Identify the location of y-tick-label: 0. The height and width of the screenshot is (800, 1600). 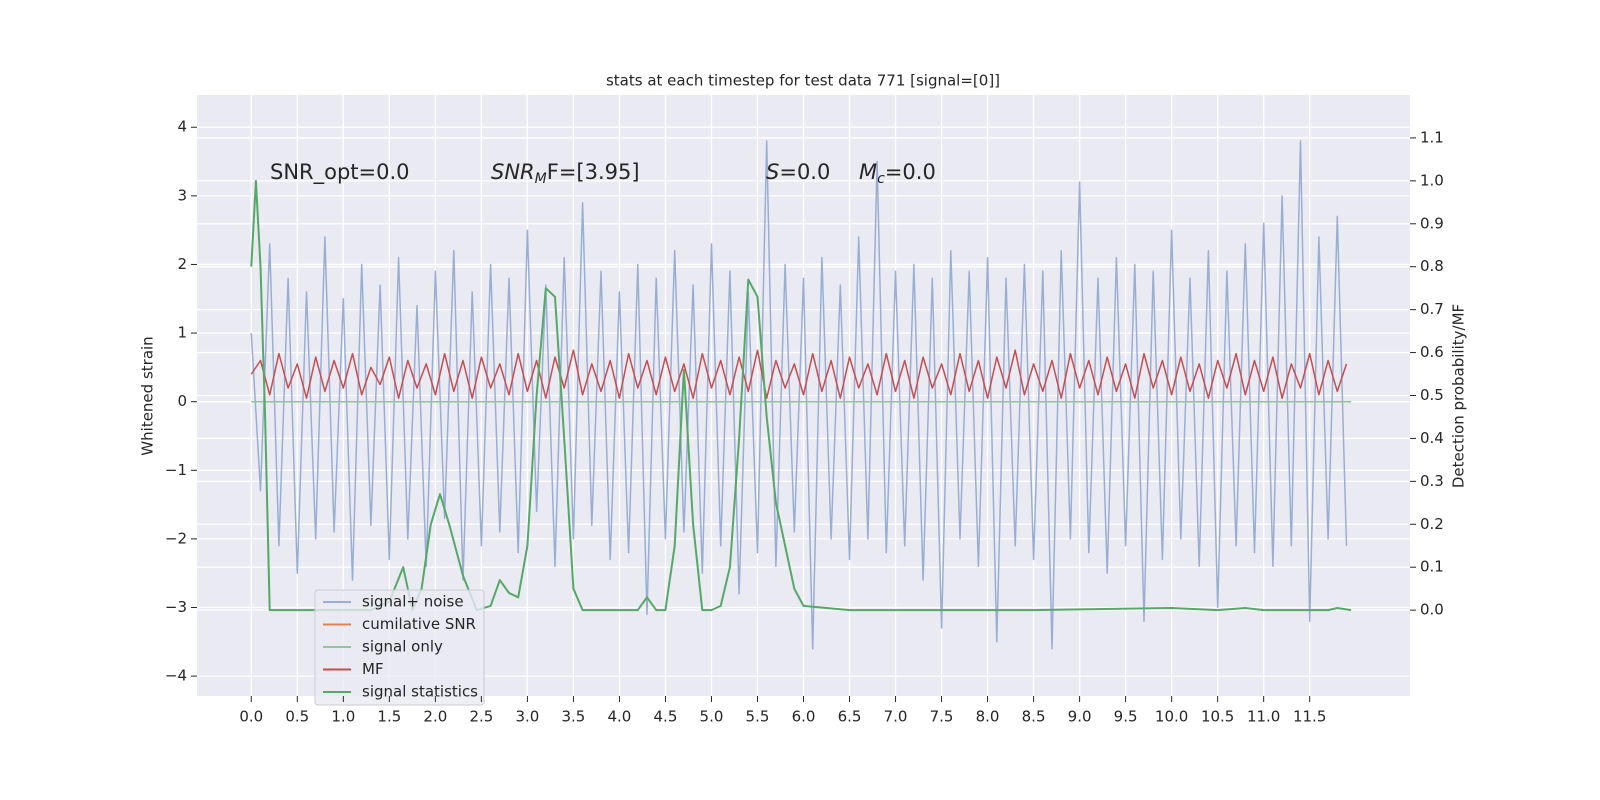
(182, 401).